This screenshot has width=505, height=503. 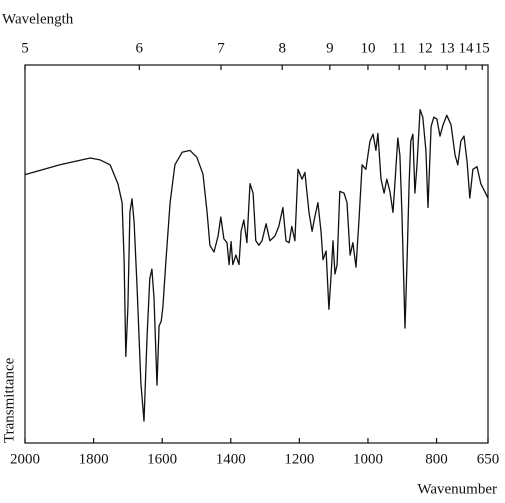 What do you see at coordinates (9, 400) in the screenshot?
I see `y-axis-label: Transmittance` at bounding box center [9, 400].